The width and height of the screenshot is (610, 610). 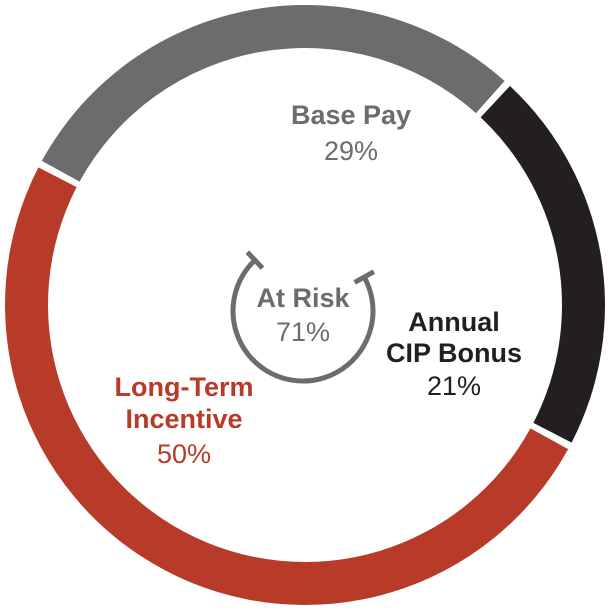 I want to click on at-risk-arc, so click(x=303, y=321).